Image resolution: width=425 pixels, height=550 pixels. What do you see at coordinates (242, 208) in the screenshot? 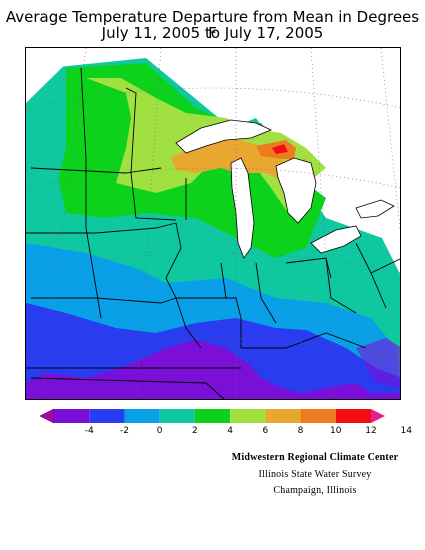
I see `lake-michigan` at bounding box center [242, 208].